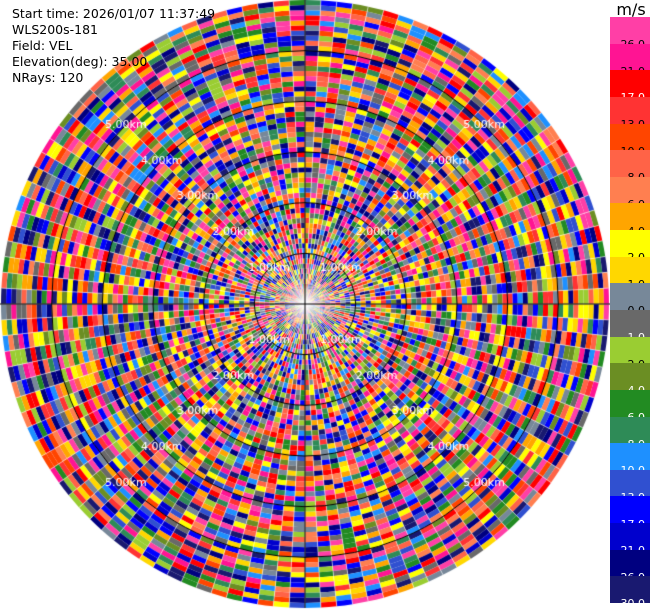  Describe the element at coordinates (630, 433) in the screenshot. I see `colorbar-cell: -8.0` at that location.